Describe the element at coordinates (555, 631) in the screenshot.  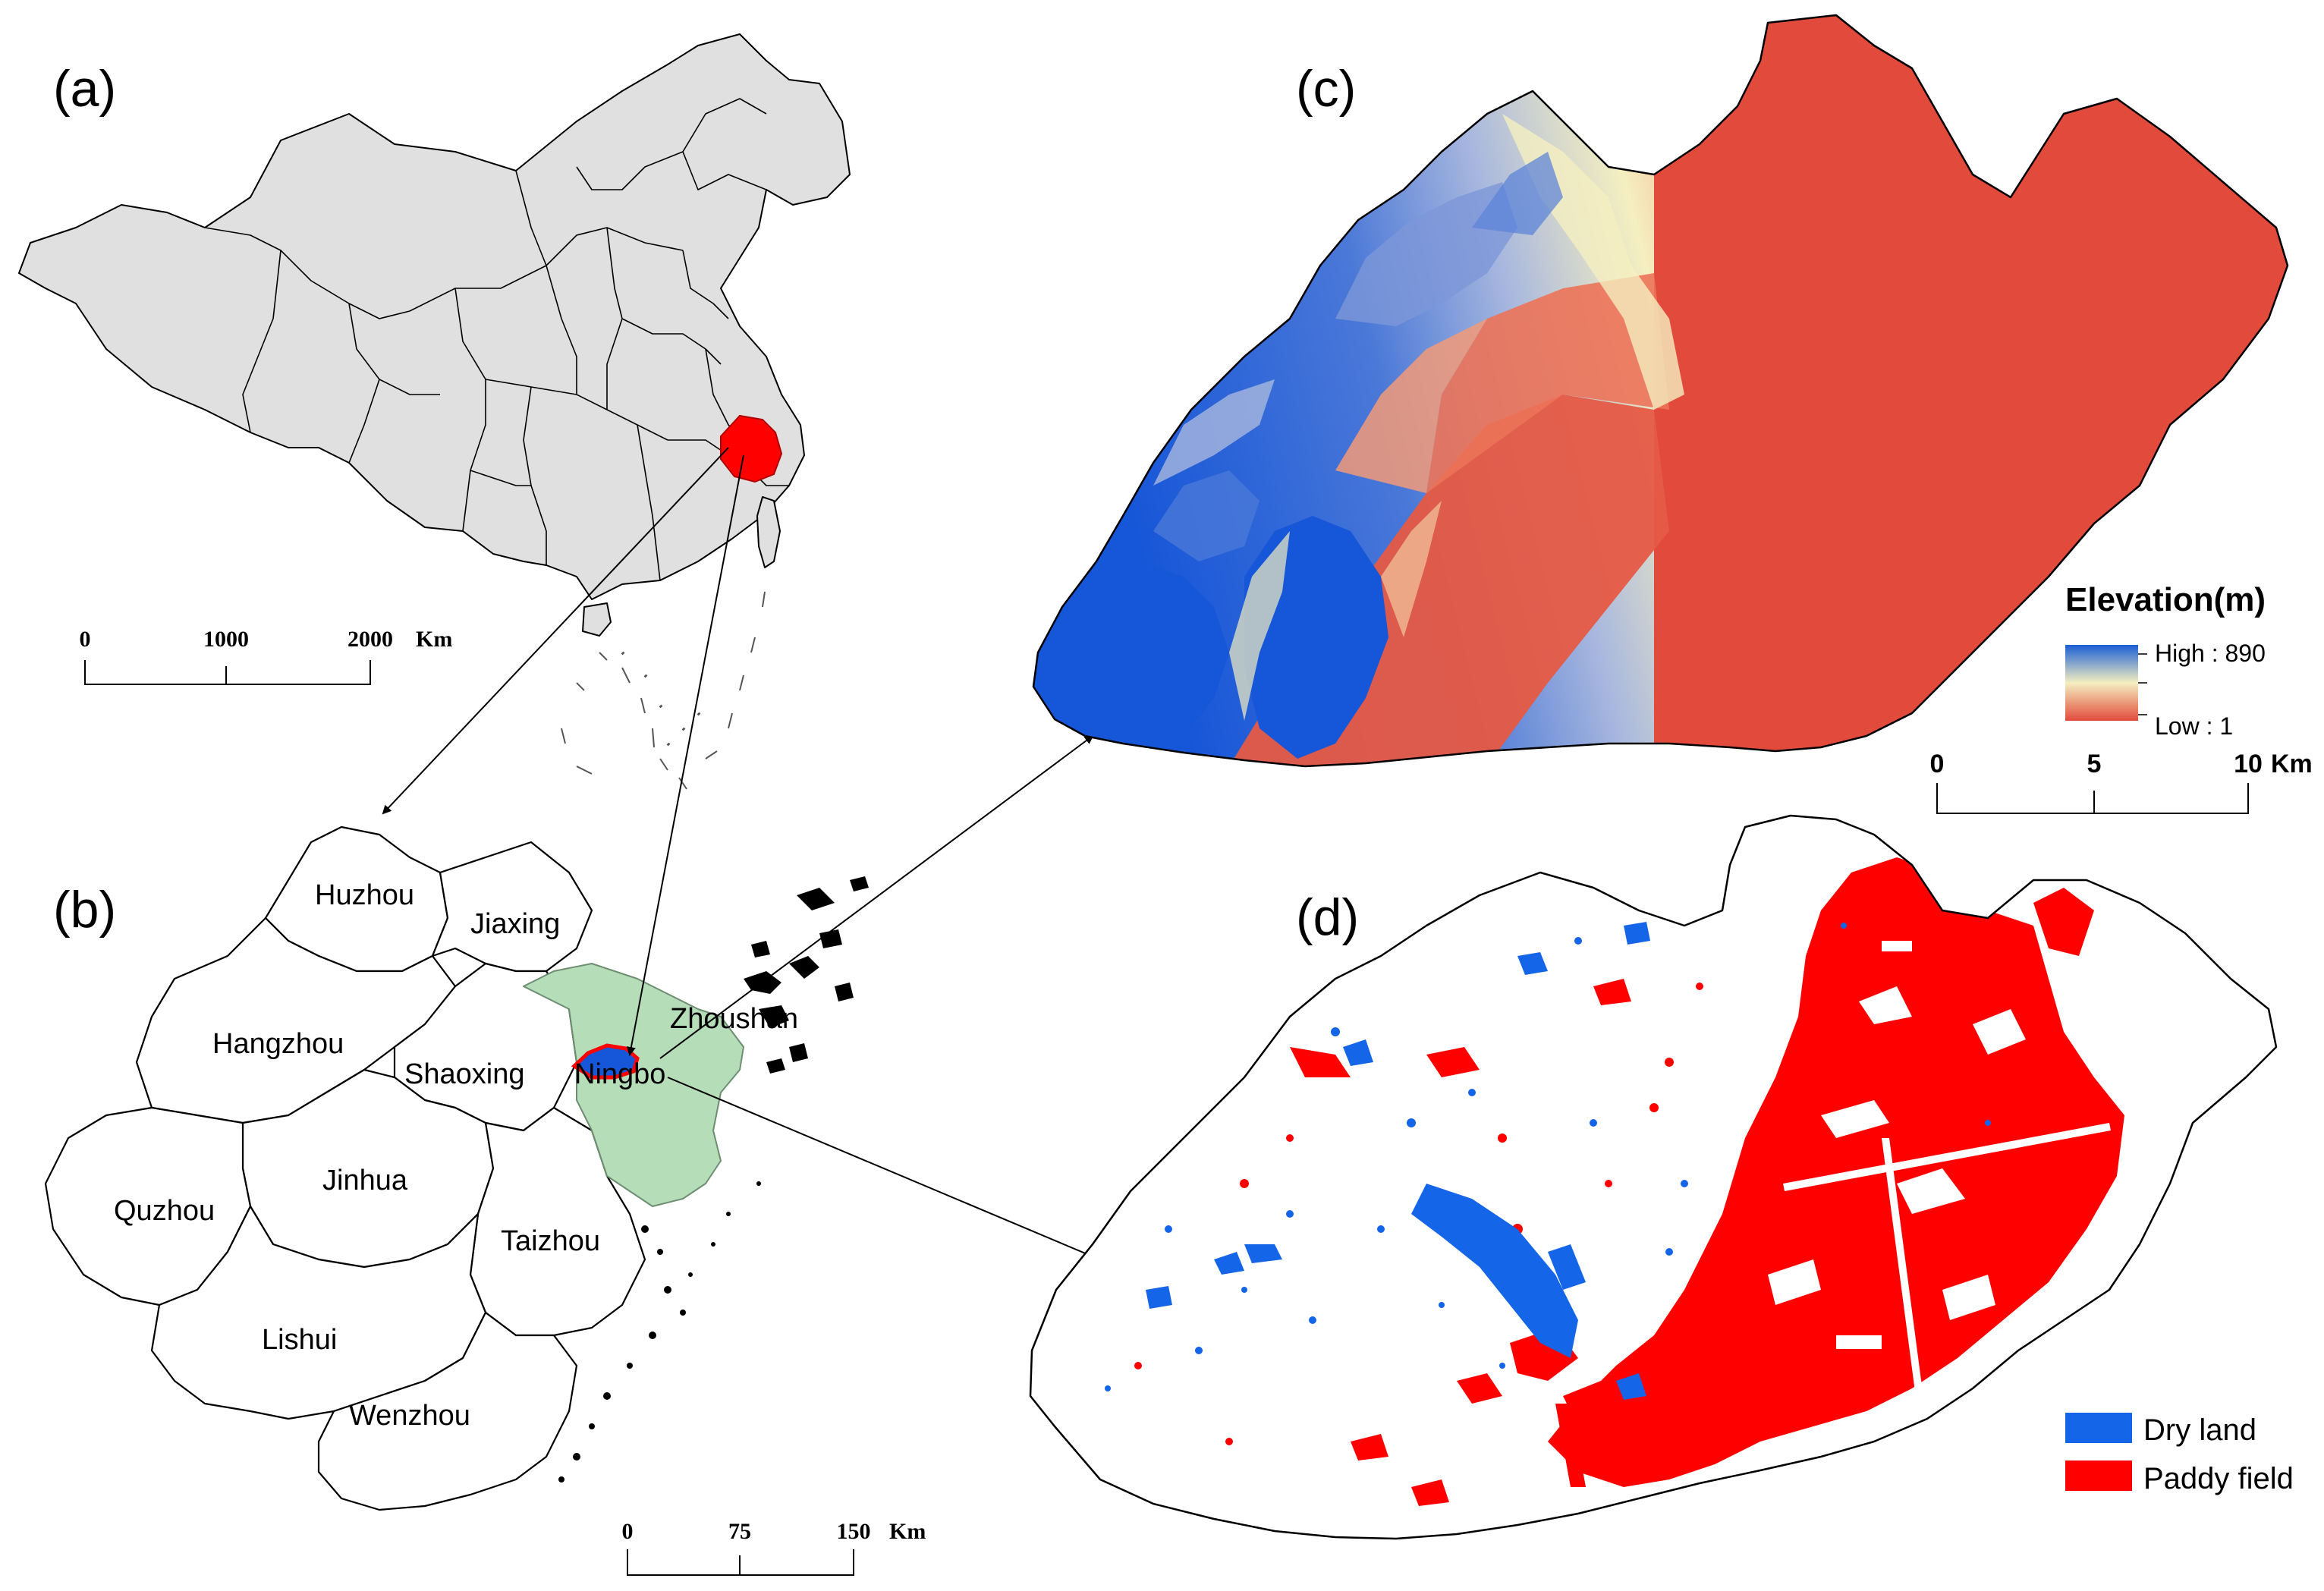
I see `arrow-china-to-zhejiang` at that location.